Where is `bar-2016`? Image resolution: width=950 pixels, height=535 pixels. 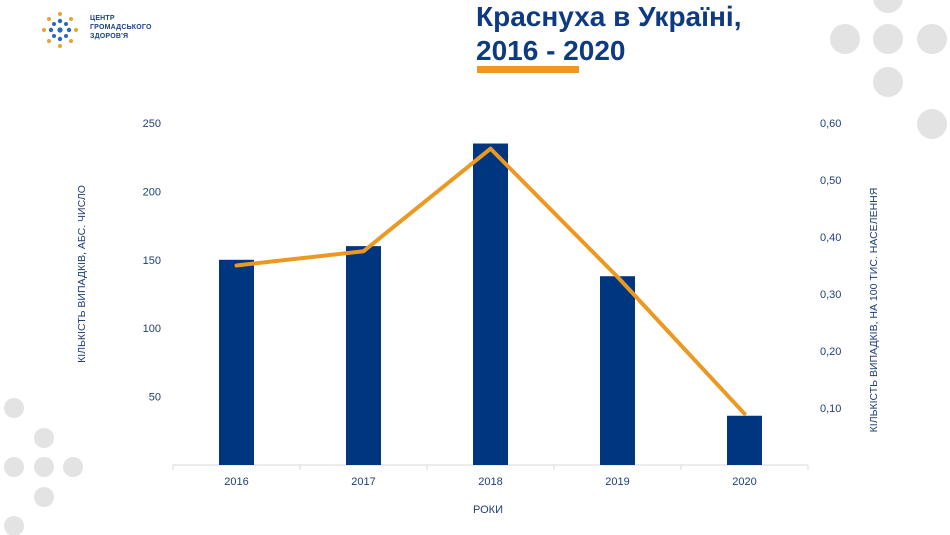
bar-2016 is located at coordinates (236, 362).